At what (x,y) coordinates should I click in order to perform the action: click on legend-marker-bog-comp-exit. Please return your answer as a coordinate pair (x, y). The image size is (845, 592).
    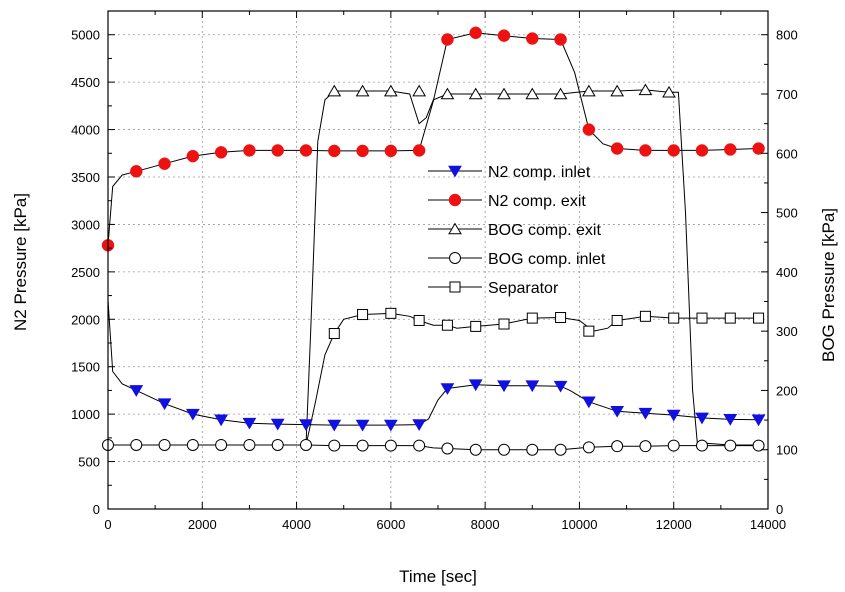
    Looking at the image, I should click on (455, 228).